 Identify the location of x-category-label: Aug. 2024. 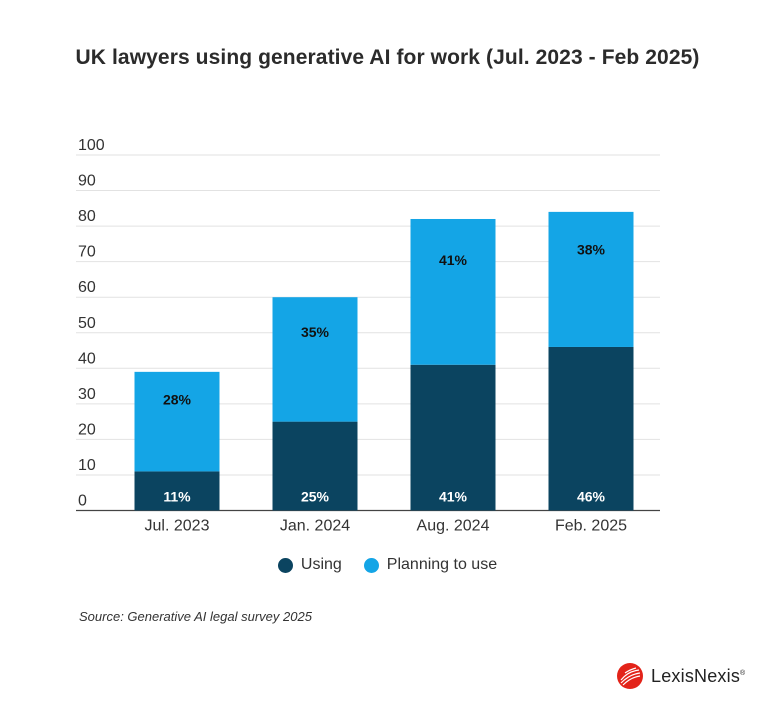
(453, 526).